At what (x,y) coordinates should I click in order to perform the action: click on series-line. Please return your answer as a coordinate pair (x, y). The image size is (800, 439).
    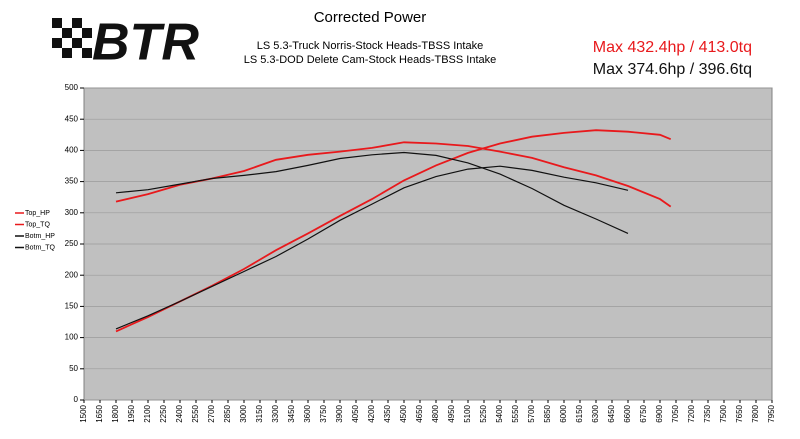
    Looking at the image, I should click on (372, 192).